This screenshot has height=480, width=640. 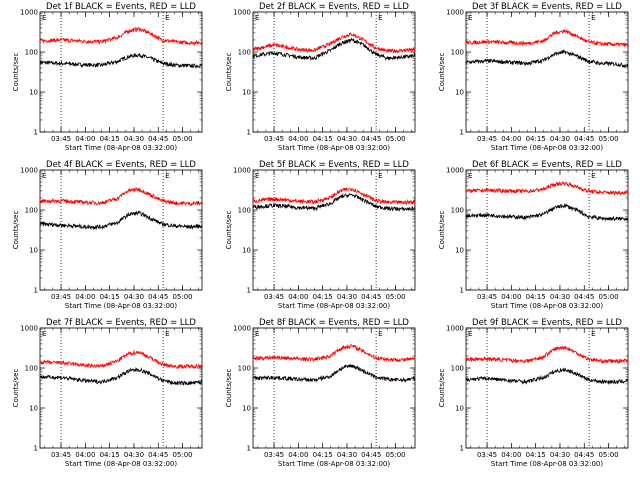 What do you see at coordinates (334, 7) in the screenshot?
I see `chart-title: Det 2f BLACK = Events, RED = LLD` at bounding box center [334, 7].